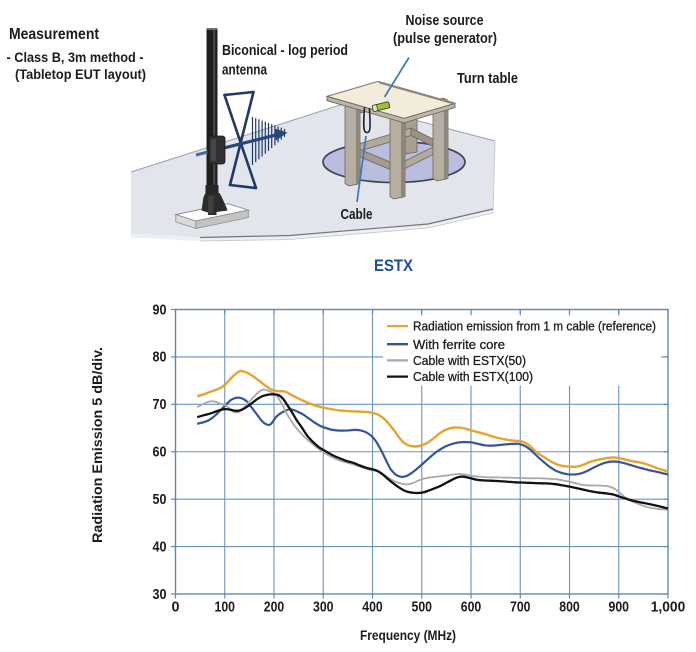  What do you see at coordinates (98, 445) in the screenshot?
I see `svg-text: Radiation Emission 5 dB/div.` at bounding box center [98, 445].